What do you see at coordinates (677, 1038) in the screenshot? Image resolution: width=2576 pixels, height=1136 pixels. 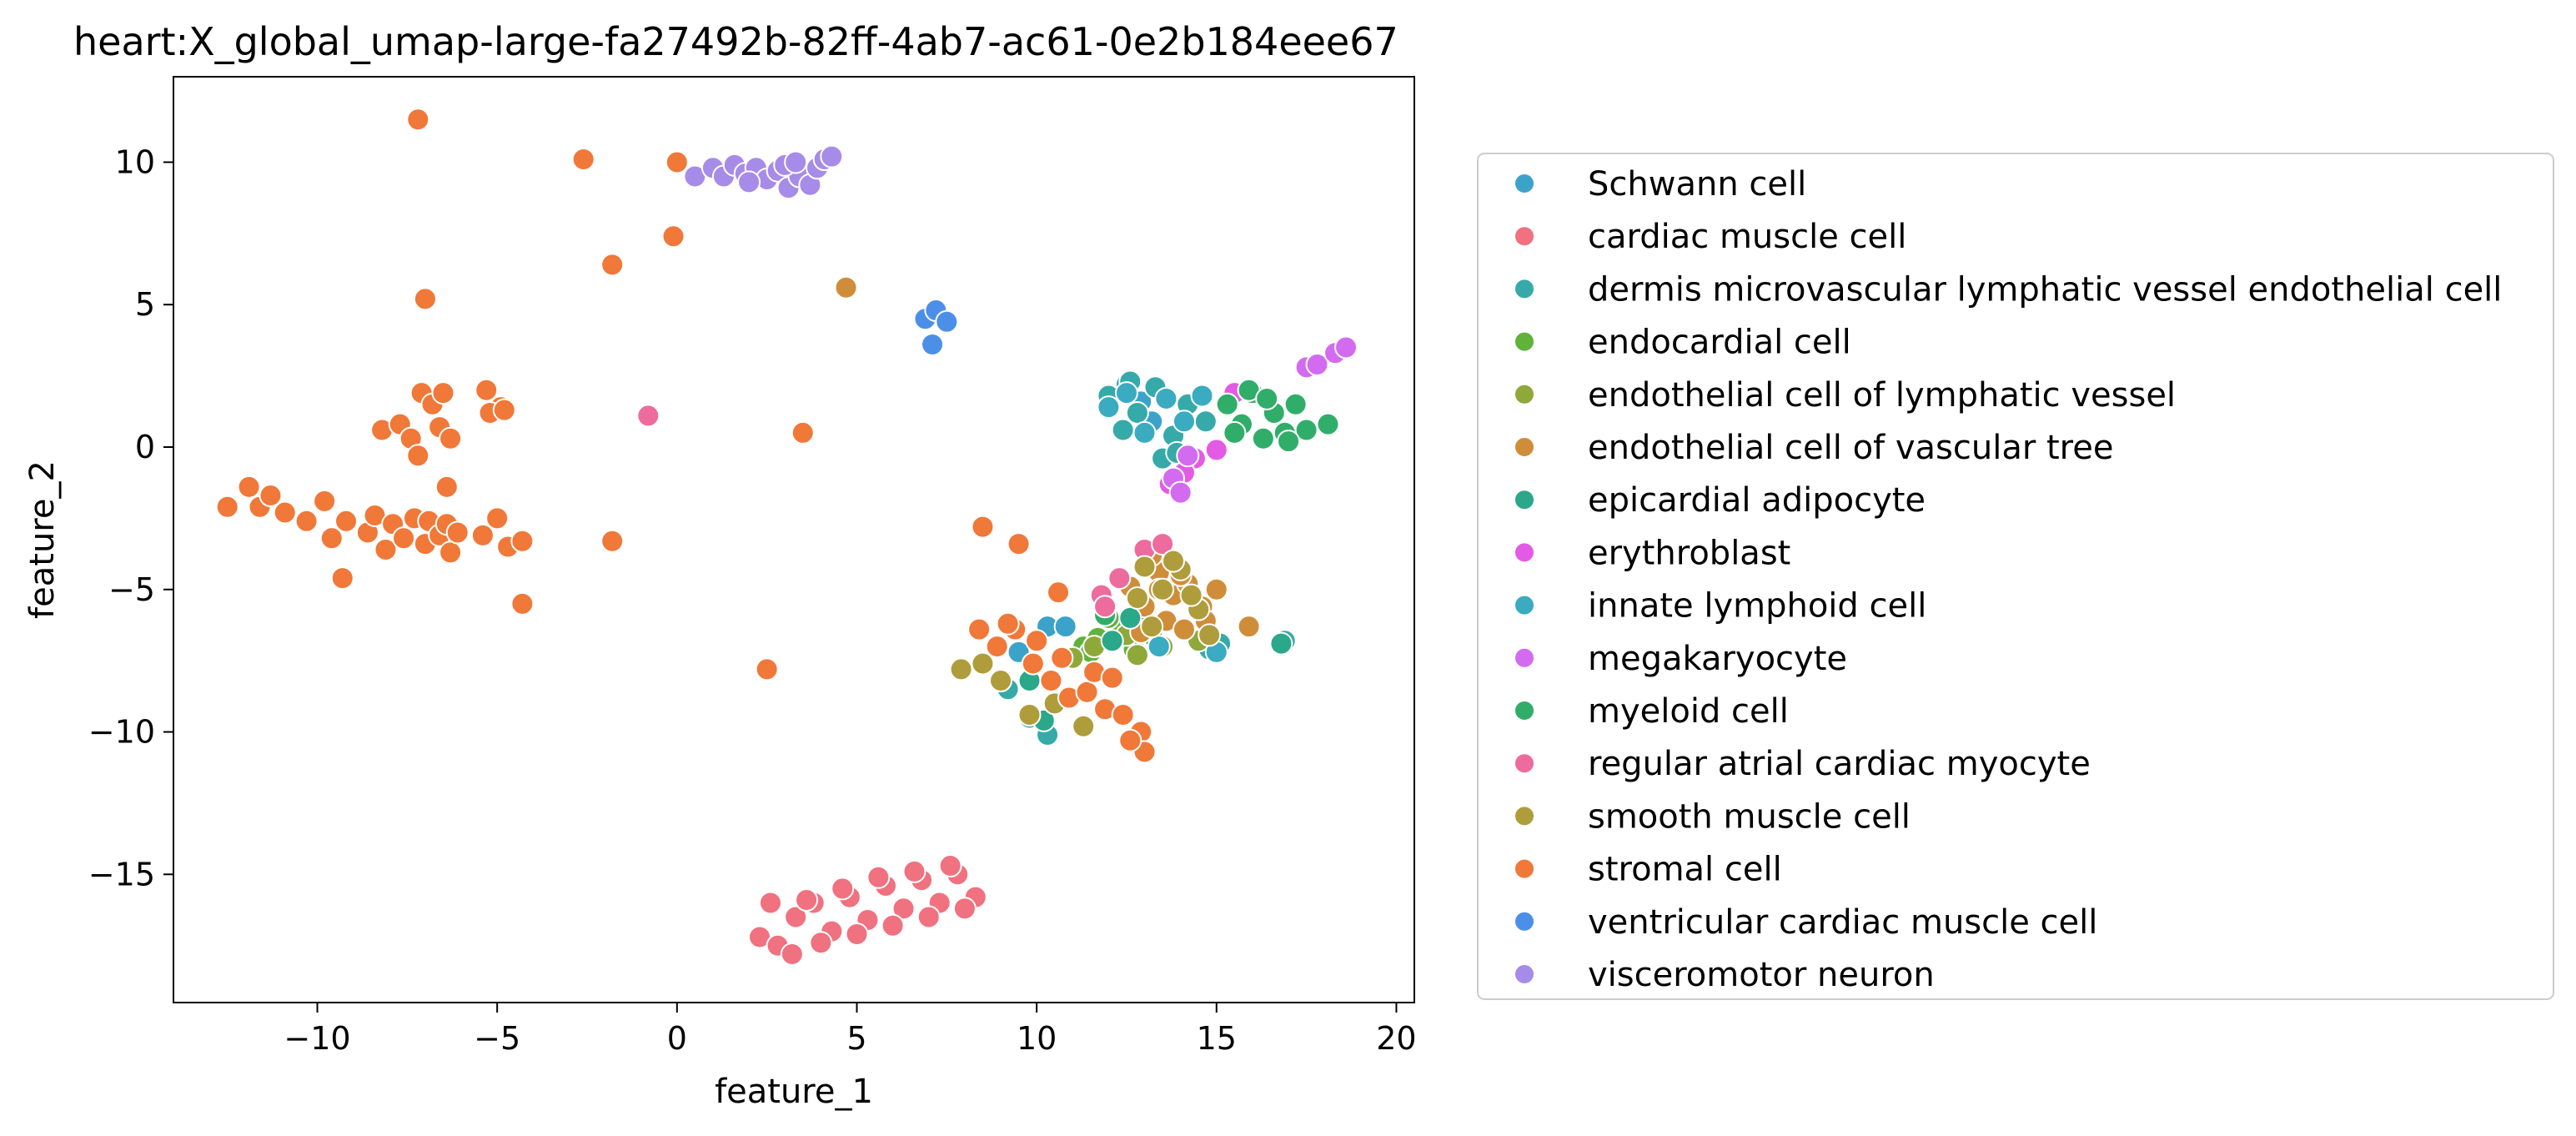 I see `x-tick-label: 0` at bounding box center [677, 1038].